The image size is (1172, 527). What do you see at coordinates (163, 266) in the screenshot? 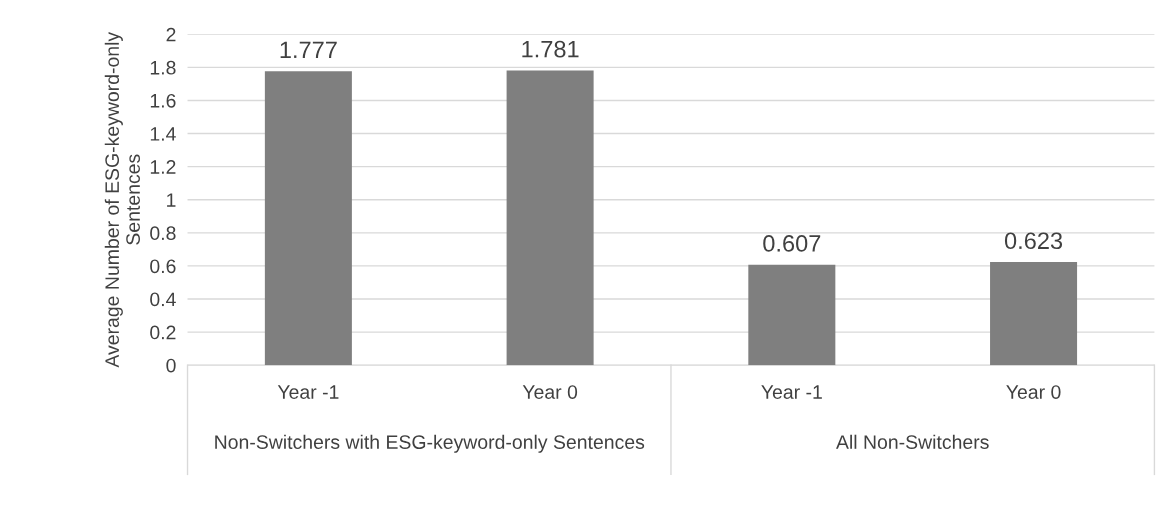
I see `y-tick-label: 0.6` at bounding box center [163, 266].